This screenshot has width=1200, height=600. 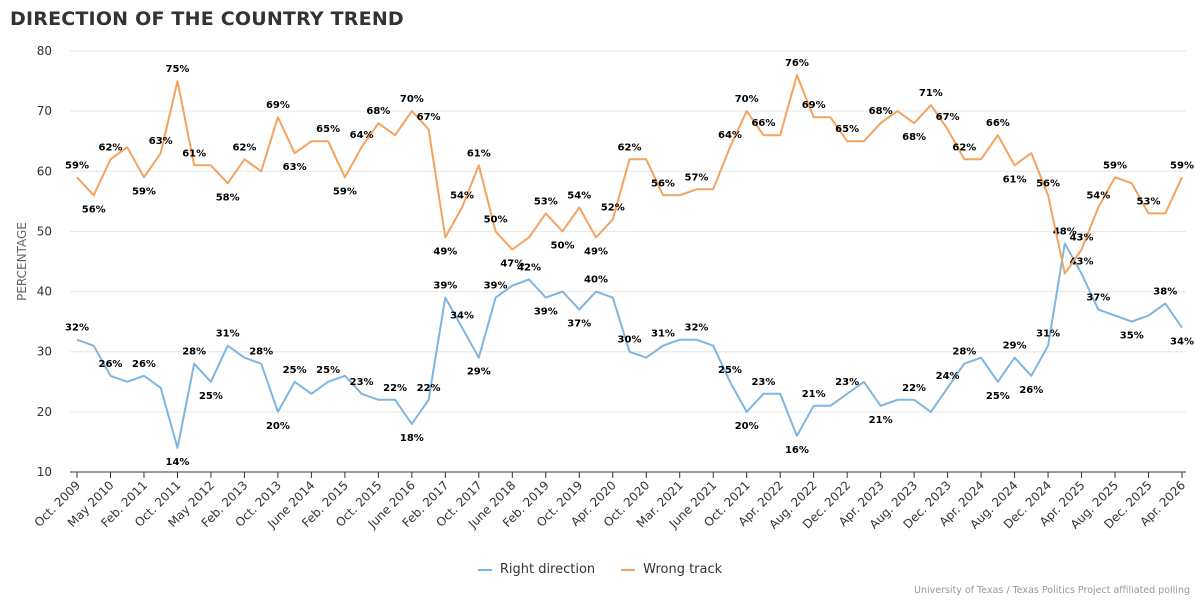 What do you see at coordinates (278, 426) in the screenshot?
I see `data-label-right-direction: 20%` at bounding box center [278, 426].